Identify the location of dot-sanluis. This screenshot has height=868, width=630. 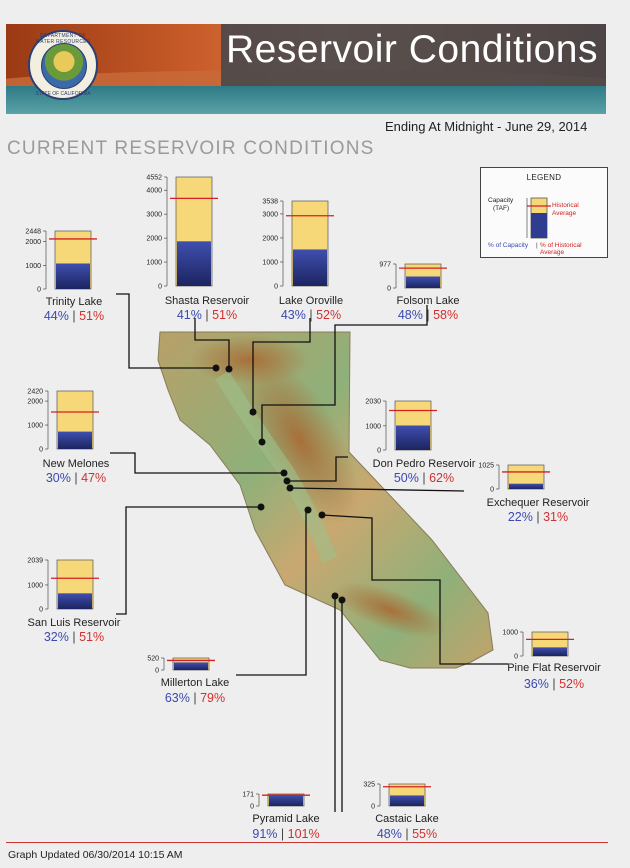
(261, 507).